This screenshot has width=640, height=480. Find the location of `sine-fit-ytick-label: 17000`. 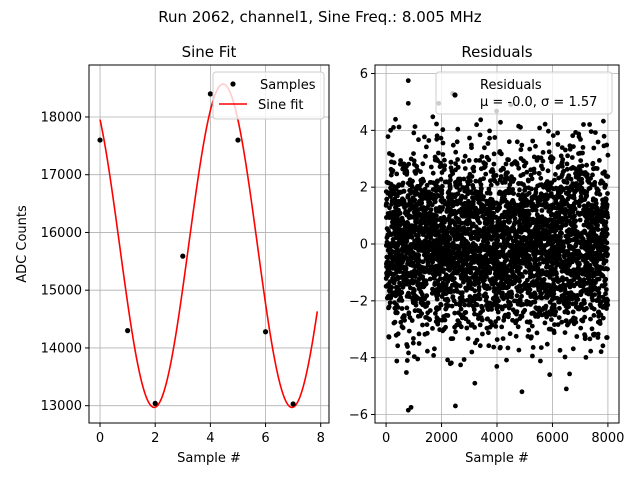

sine-fit-ytick-label: 17000 is located at coordinates (61, 175).